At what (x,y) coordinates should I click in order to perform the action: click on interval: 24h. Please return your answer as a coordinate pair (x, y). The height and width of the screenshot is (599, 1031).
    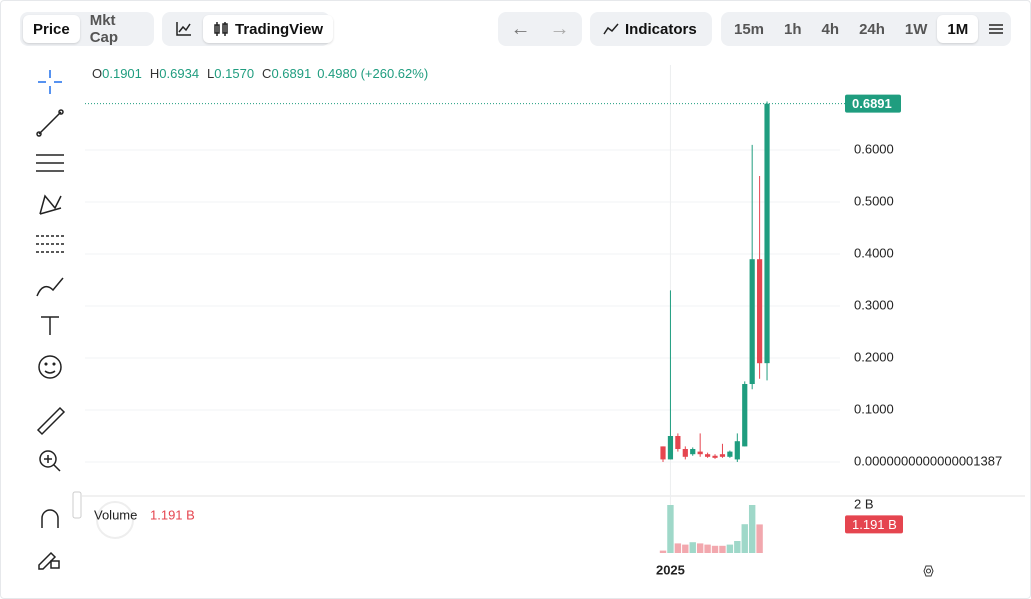
    Looking at the image, I should click on (872, 29).